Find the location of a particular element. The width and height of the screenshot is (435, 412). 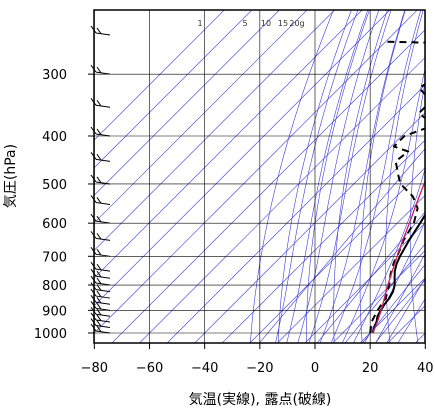

temperature-line is located at coordinates (398, 273).